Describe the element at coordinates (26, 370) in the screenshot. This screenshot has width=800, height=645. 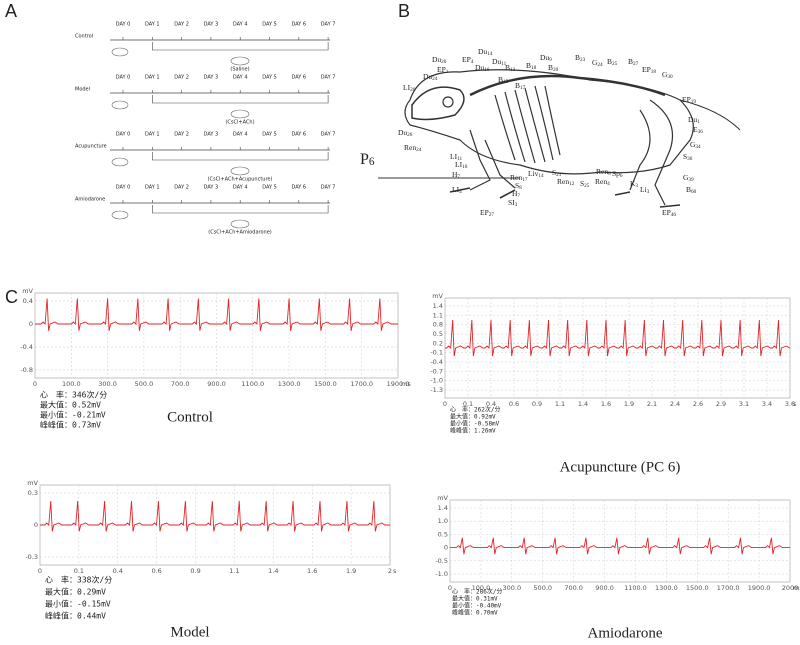
I see `y-tick-label: -0.8` at that location.